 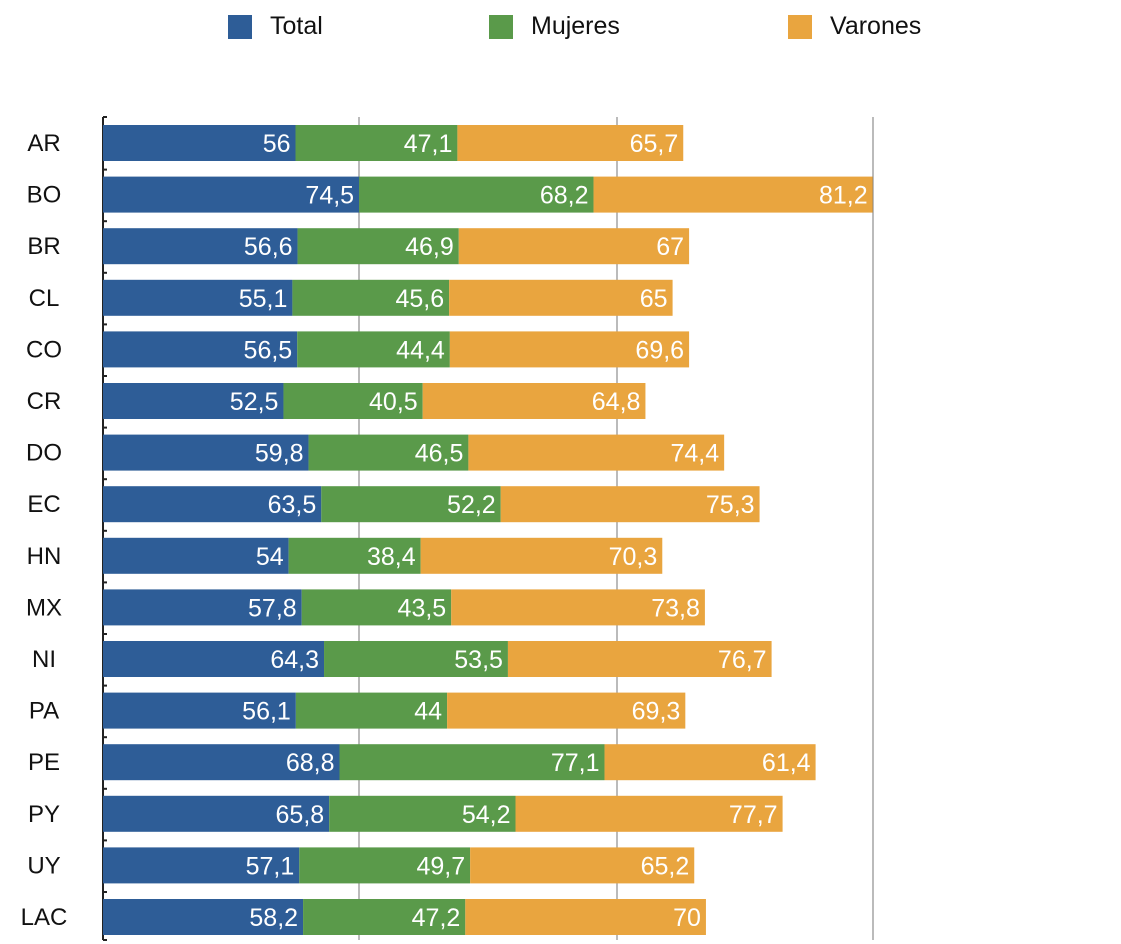 What do you see at coordinates (439, 454) in the screenshot?
I see `data-label-mujeres-do: 46,5` at bounding box center [439, 454].